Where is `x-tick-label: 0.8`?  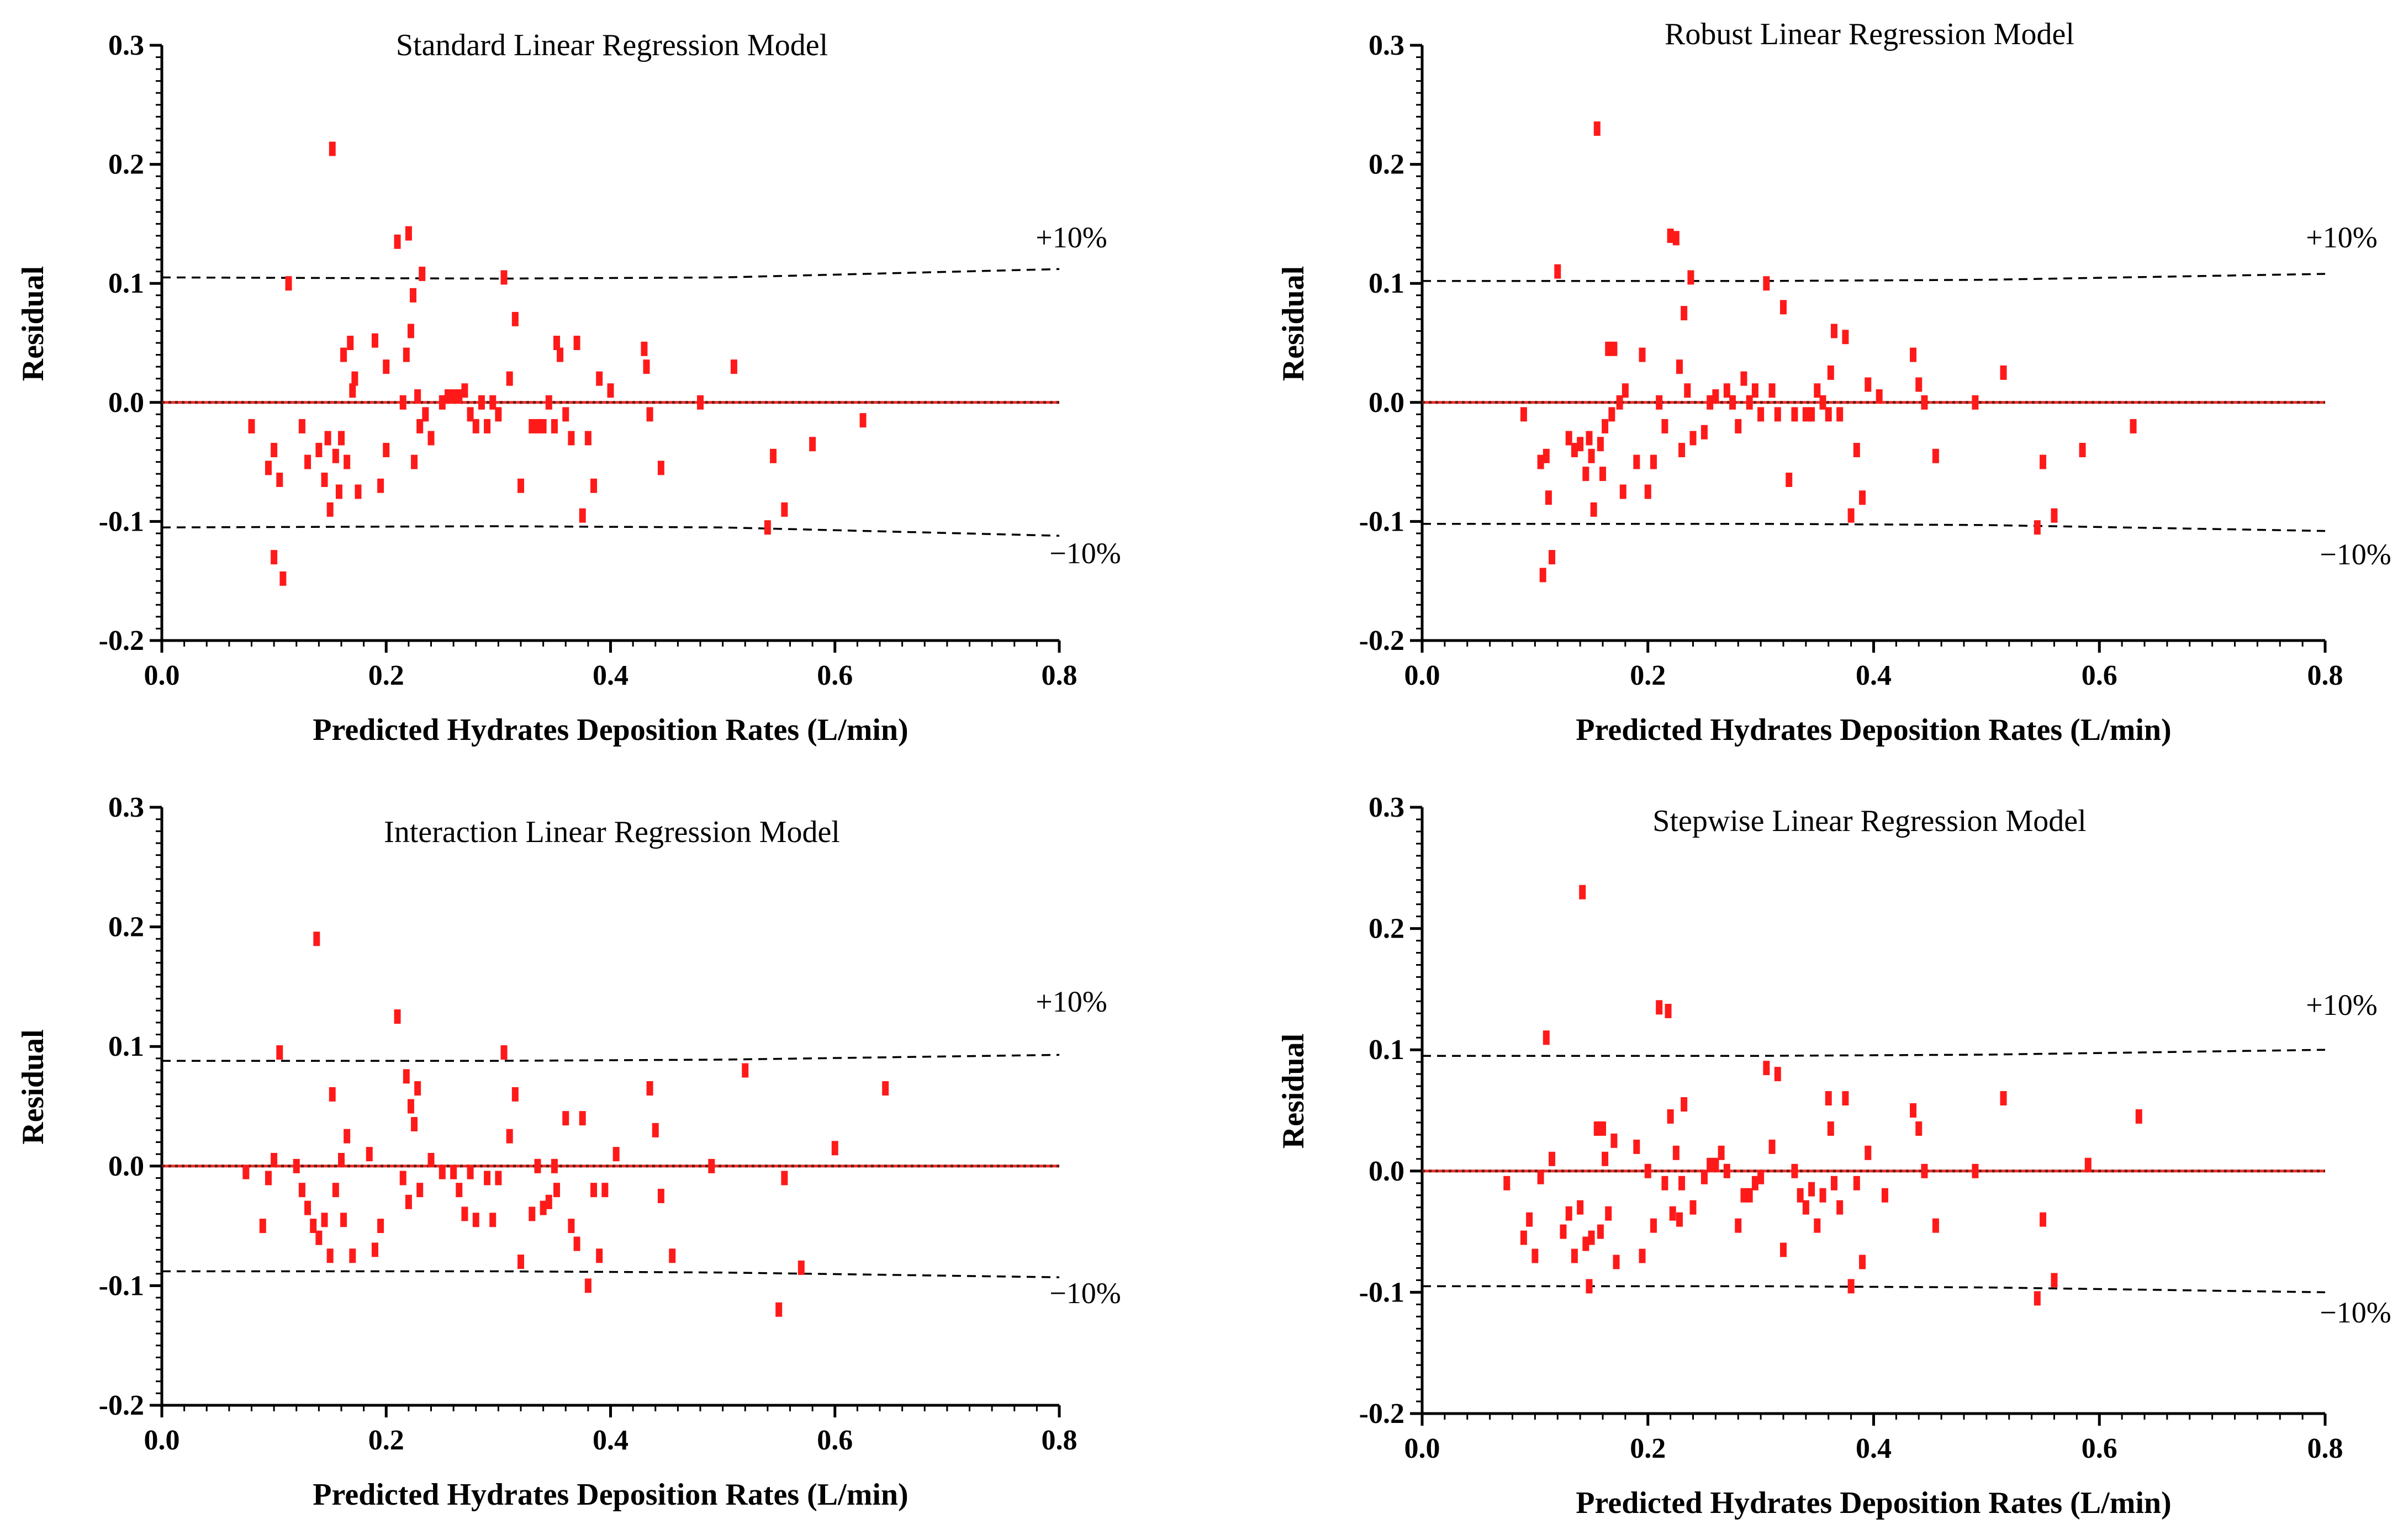 x-tick-label: 0.8 is located at coordinates (1060, 1440).